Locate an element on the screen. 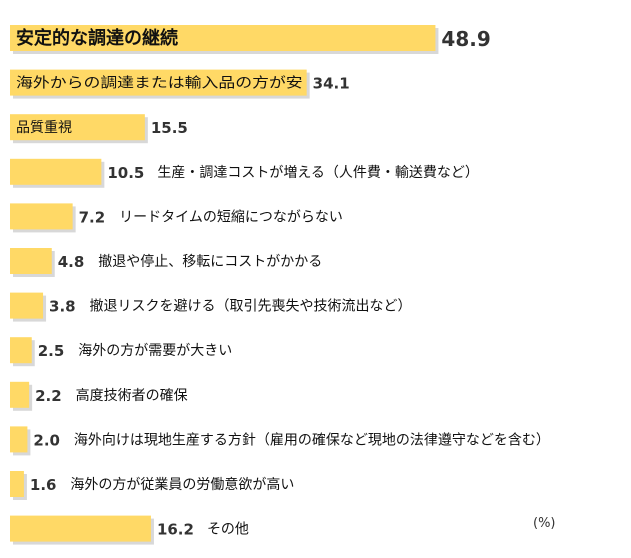 Image resolution: width=631 pixels, height=558 pixels. category-label: 撤退や停止、移転にコストがかかる is located at coordinates (210, 261).